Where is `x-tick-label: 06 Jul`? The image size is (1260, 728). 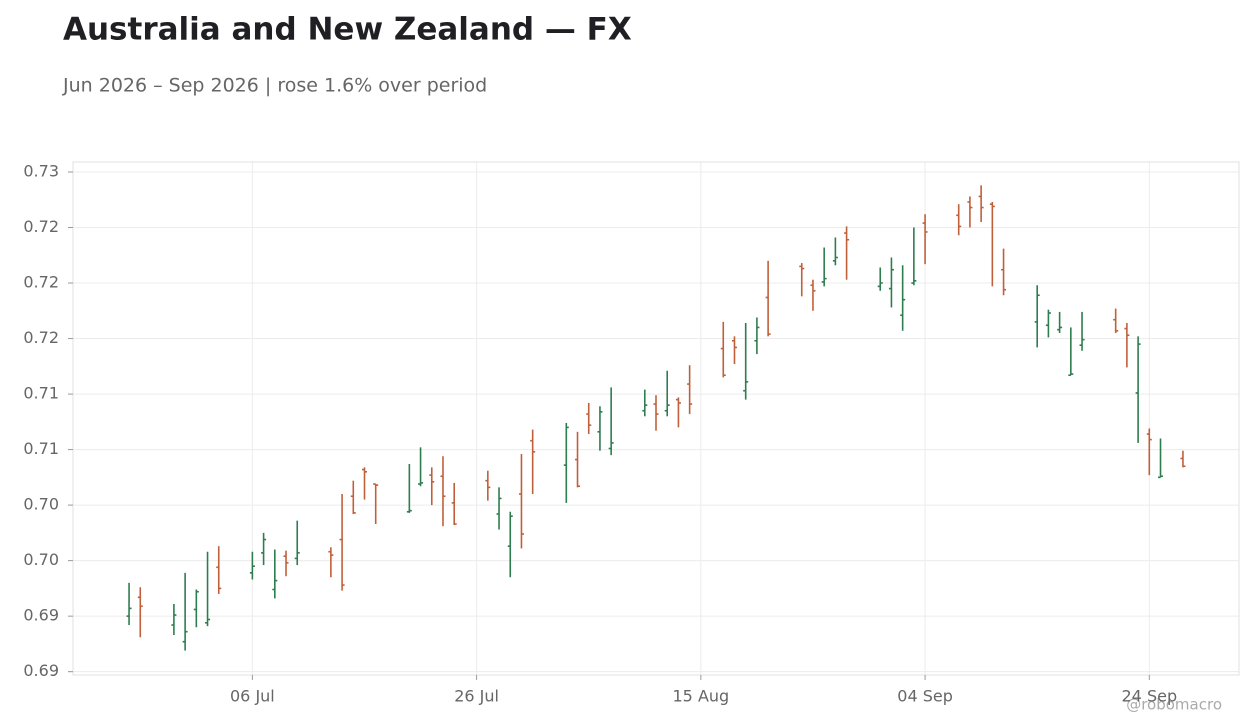 x-tick-label: 06 Jul is located at coordinates (252, 696).